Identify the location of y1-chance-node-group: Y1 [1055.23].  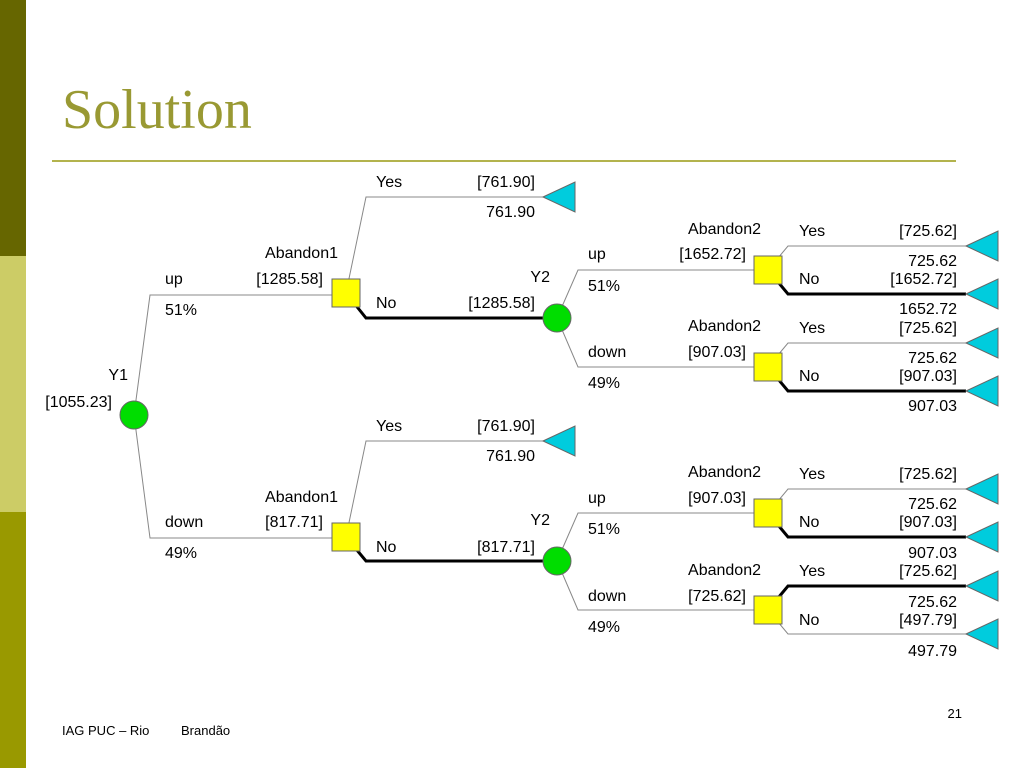
(189, 416).